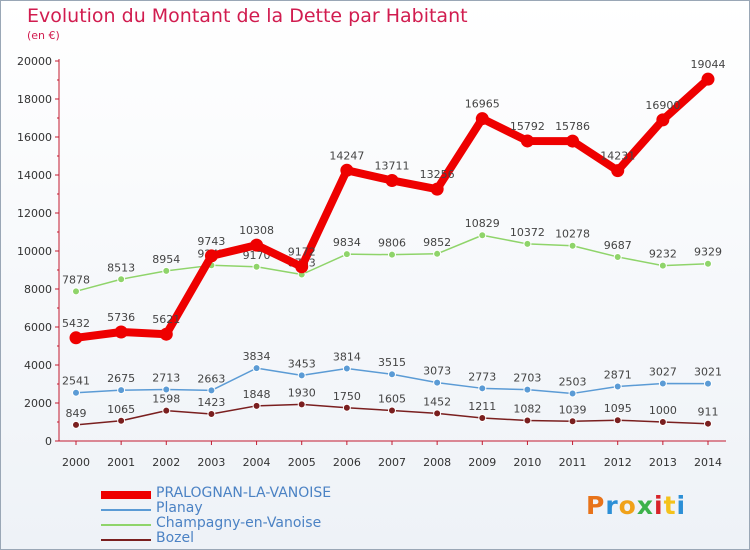 The width and height of the screenshot is (750, 550). Describe the element at coordinates (76, 462) in the screenshot. I see `x-tick-label: 2000` at that location.